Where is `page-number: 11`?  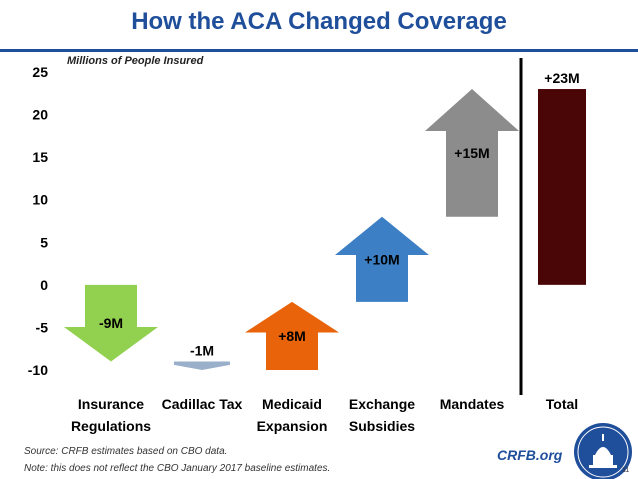 page-number: 11 is located at coordinates (626, 470).